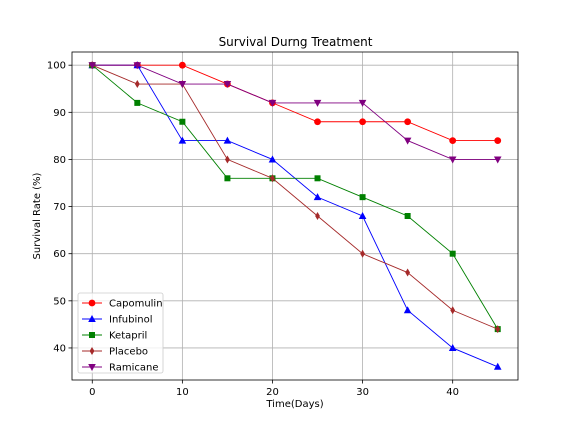 The image size is (576, 432). I want to click on x-tick-label: 40, so click(452, 392).